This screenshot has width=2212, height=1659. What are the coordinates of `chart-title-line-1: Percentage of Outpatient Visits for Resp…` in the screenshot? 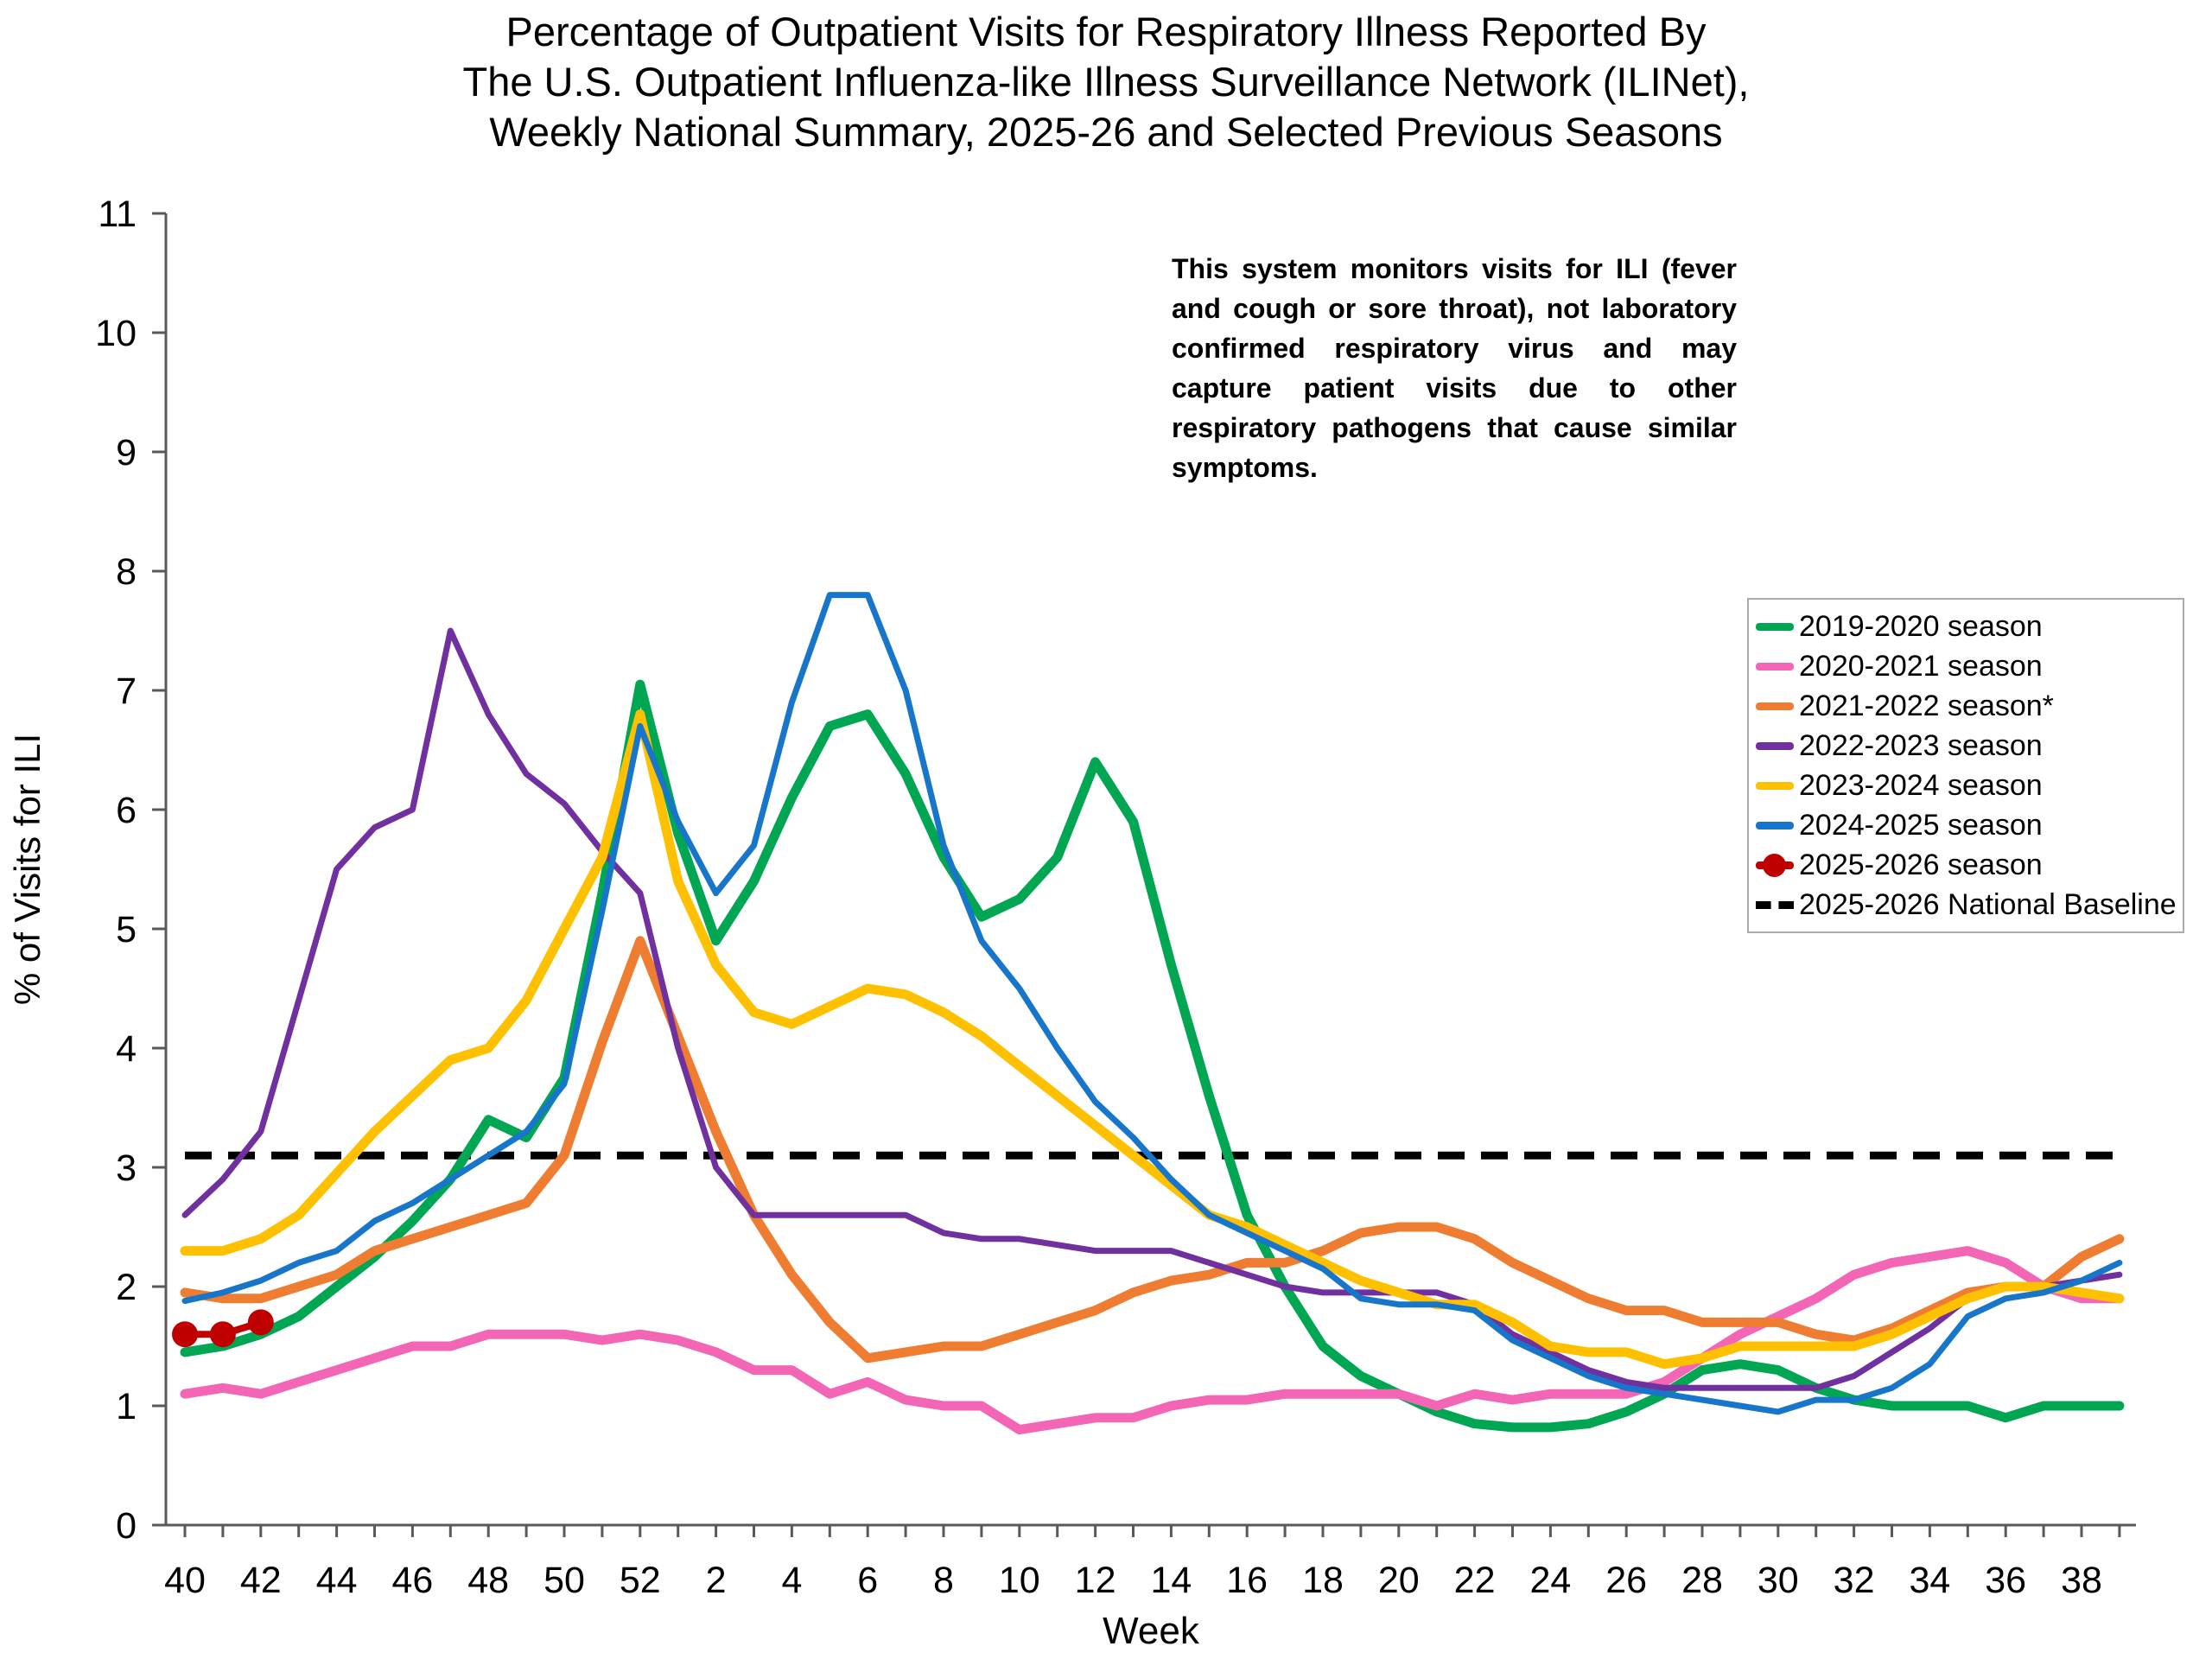 It's located at (1106, 31).